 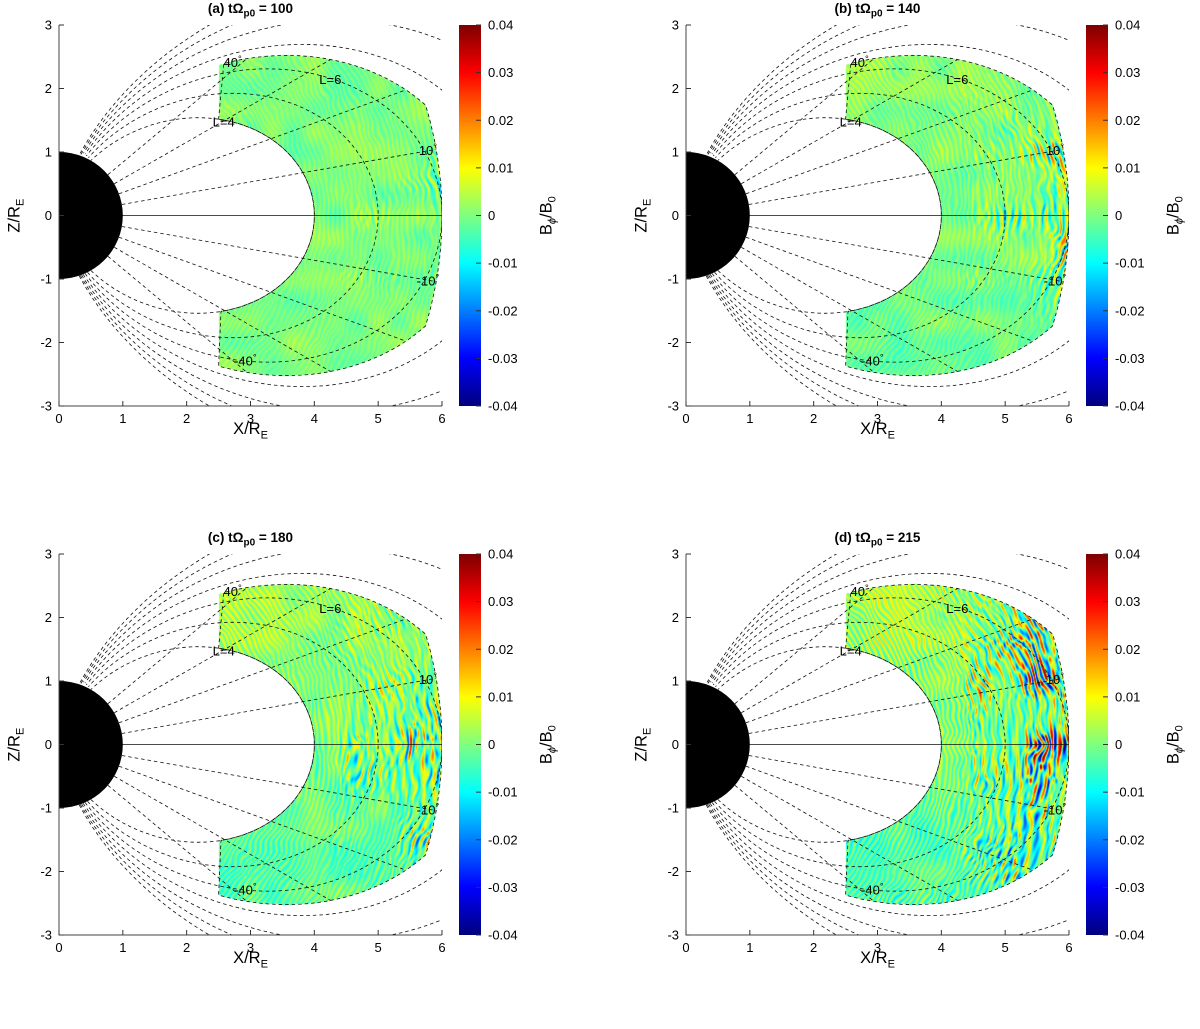 I want to click on cb-label-B: B, so click(x=1173, y=230).